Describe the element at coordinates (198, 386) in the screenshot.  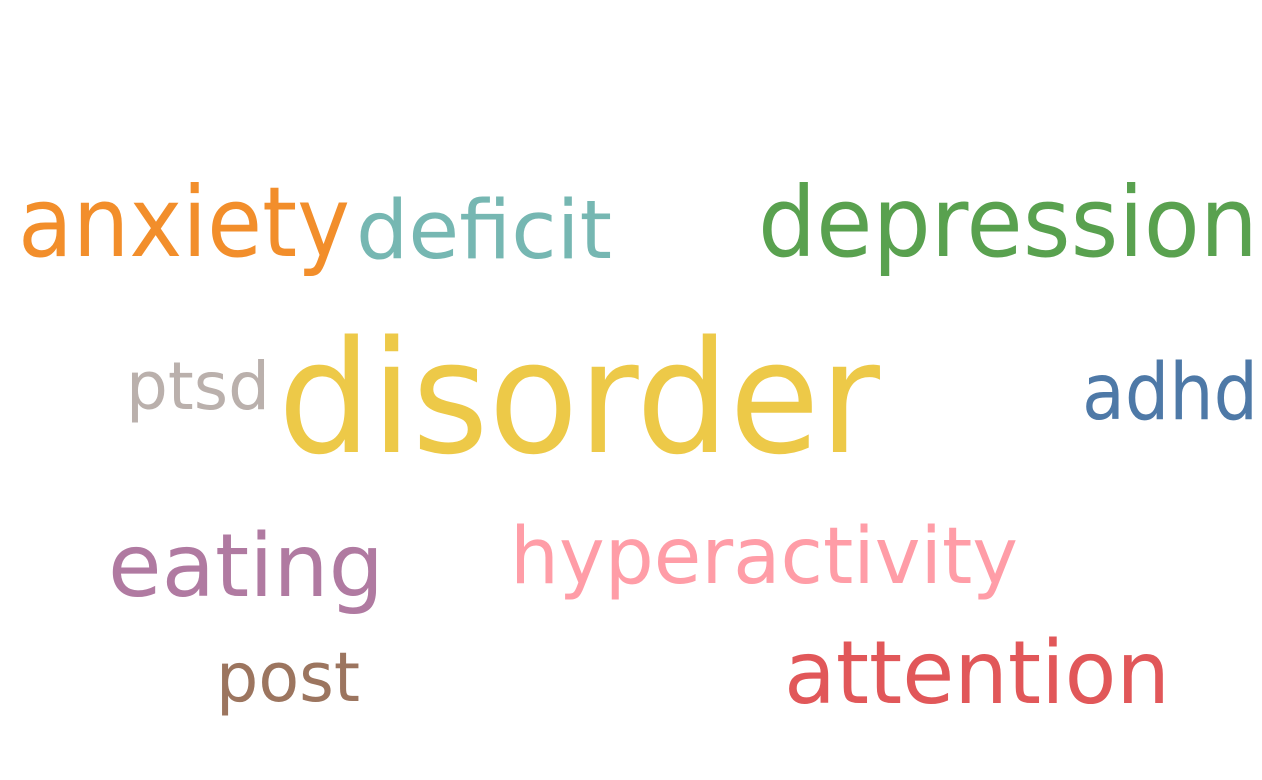
I see `word-ptsd: ptsd` at that location.